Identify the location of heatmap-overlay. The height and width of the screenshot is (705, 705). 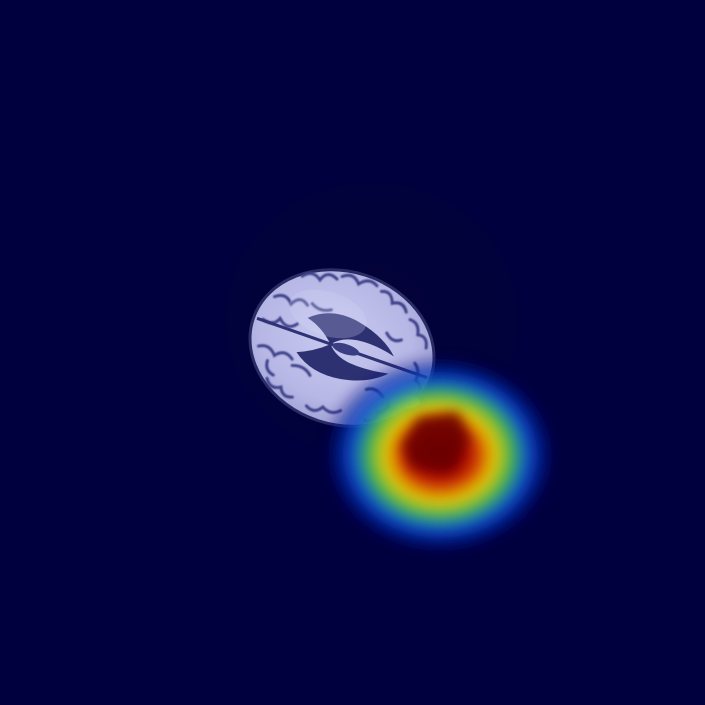
(440, 455).